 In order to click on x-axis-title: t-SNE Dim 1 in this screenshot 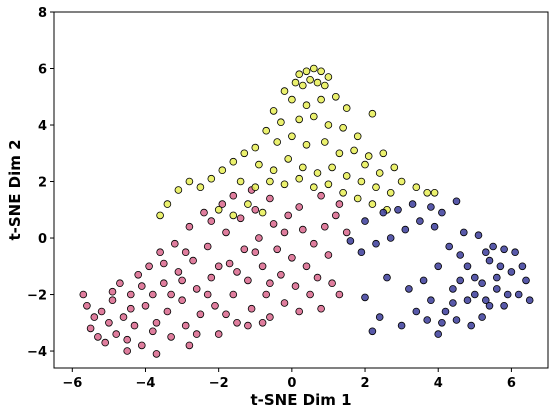, I will do `click(300, 400)`.